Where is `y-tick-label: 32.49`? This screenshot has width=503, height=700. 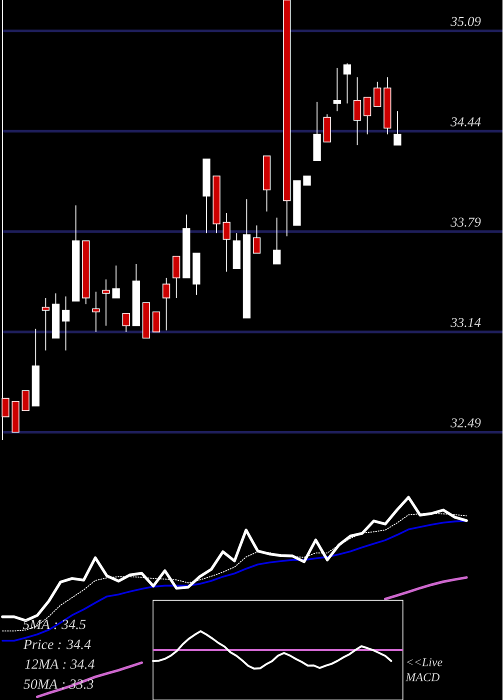
y-tick-label: 32.49 is located at coordinates (466, 423).